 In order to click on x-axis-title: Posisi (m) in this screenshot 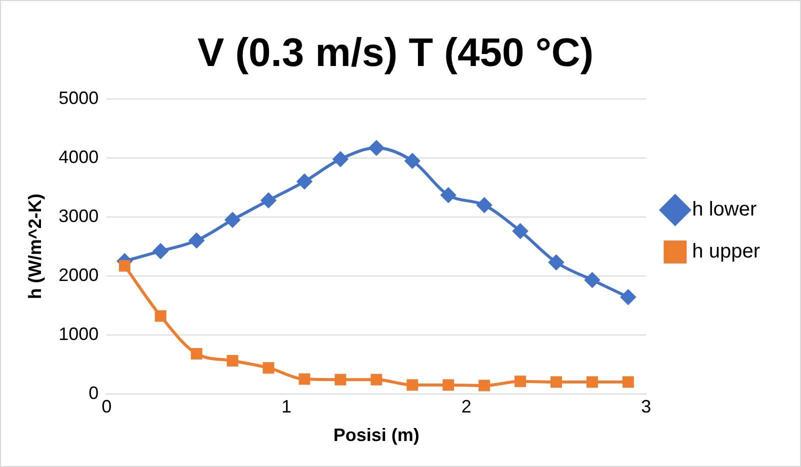, I will do `click(376, 435)`.